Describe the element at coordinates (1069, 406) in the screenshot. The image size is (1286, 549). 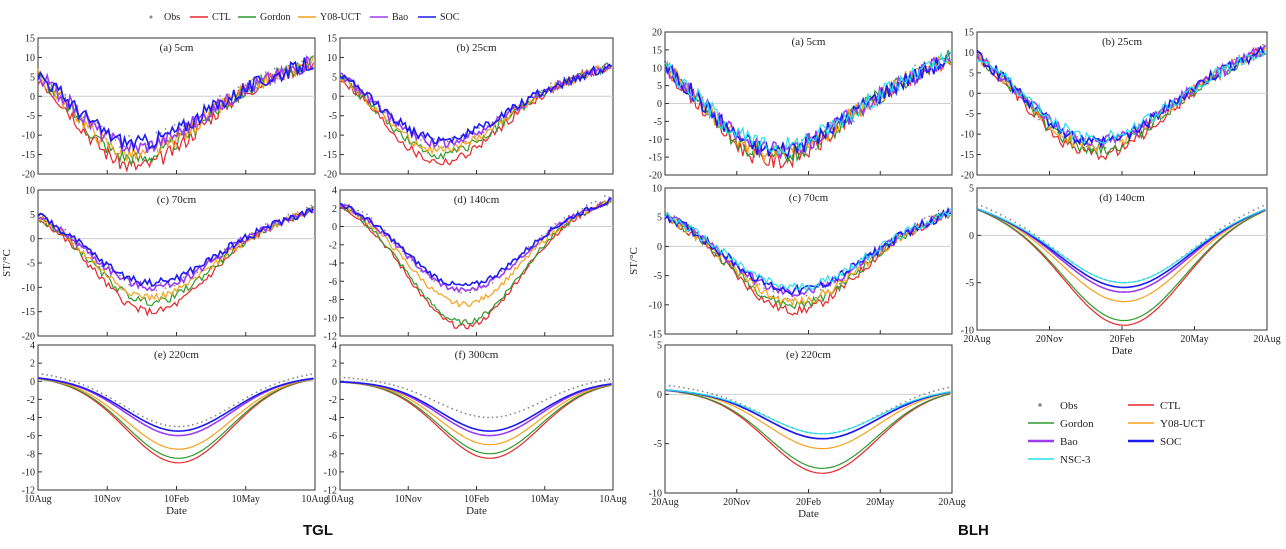
I see `legend-label: Obs` at that location.